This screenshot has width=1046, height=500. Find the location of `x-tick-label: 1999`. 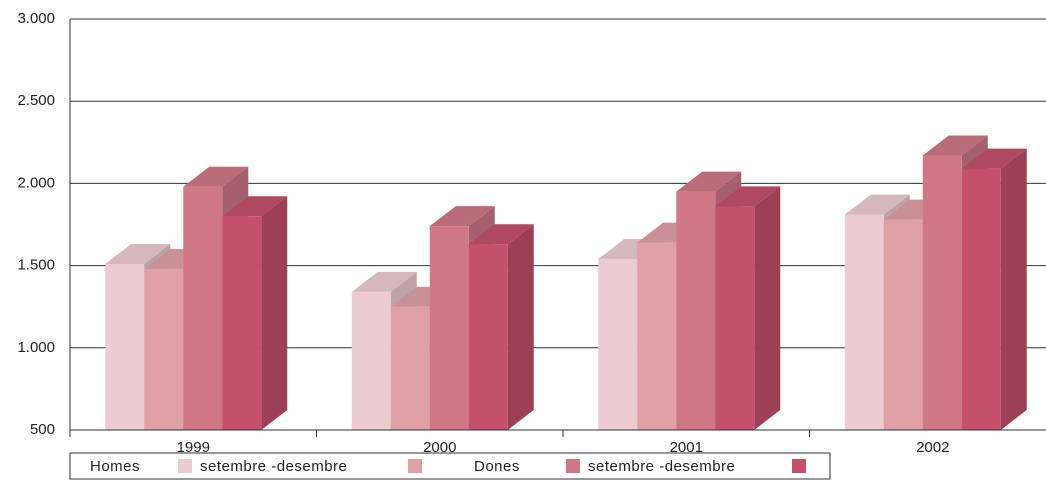

x-tick-label: 1999 is located at coordinates (193, 447).